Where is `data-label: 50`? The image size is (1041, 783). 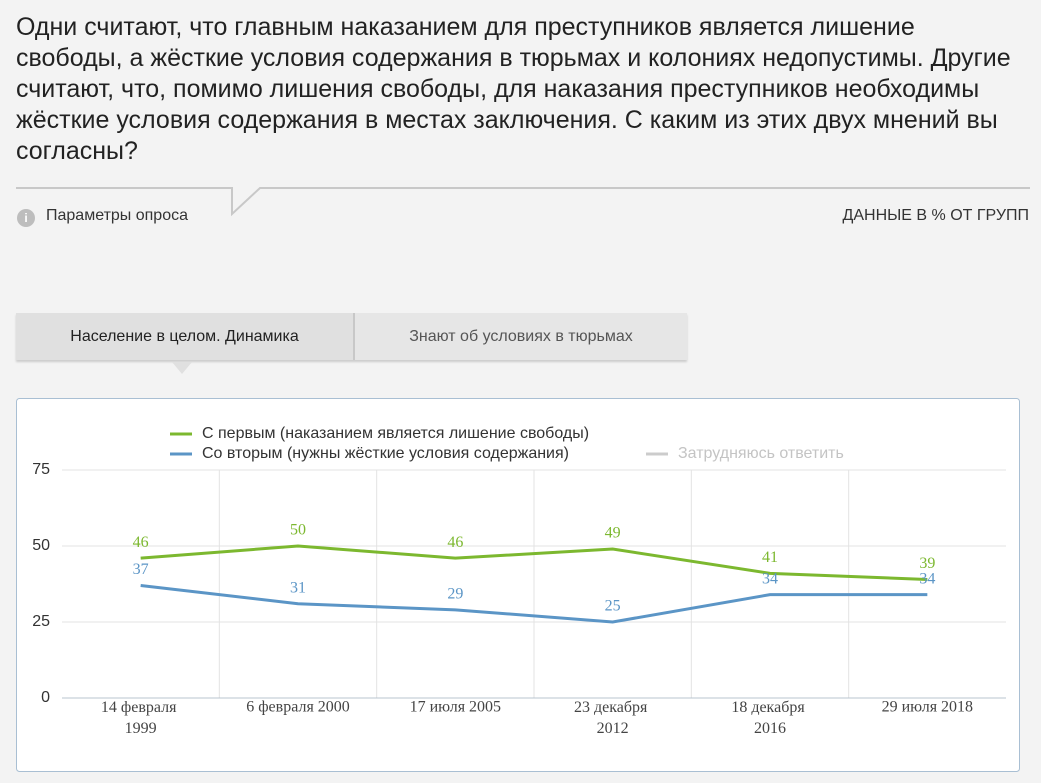 data-label: 50 is located at coordinates (298, 530).